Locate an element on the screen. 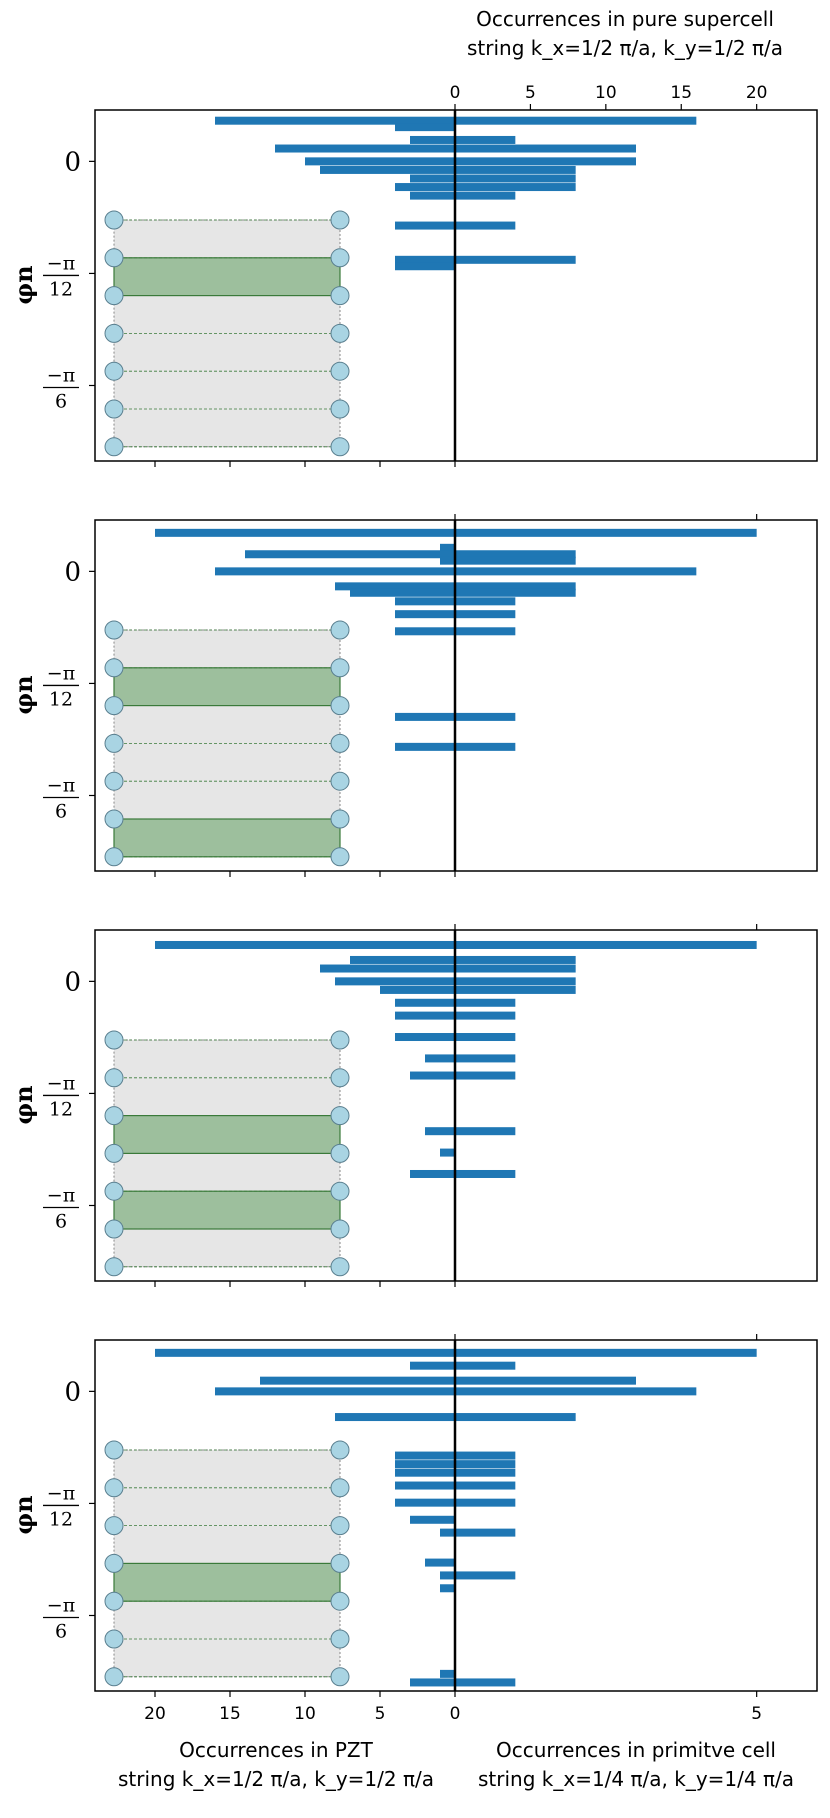 This screenshot has width=830, height=1818. y-tick-label-denominator: 6 is located at coordinates (61, 401).